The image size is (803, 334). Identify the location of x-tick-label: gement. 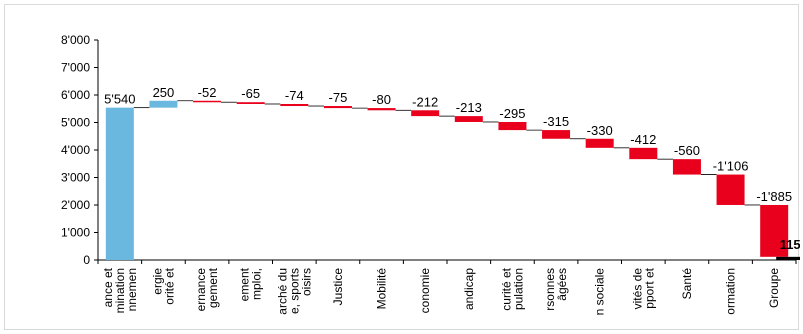
(213, 287).